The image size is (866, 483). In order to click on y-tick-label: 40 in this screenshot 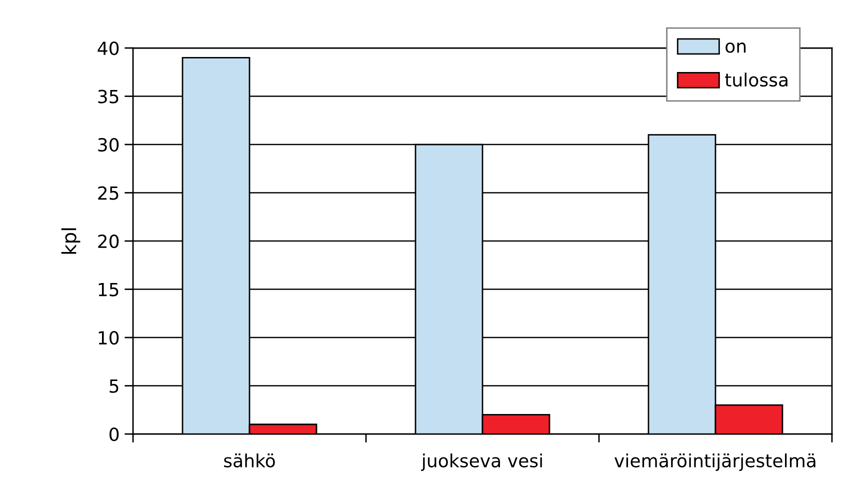, I will do `click(108, 48)`.